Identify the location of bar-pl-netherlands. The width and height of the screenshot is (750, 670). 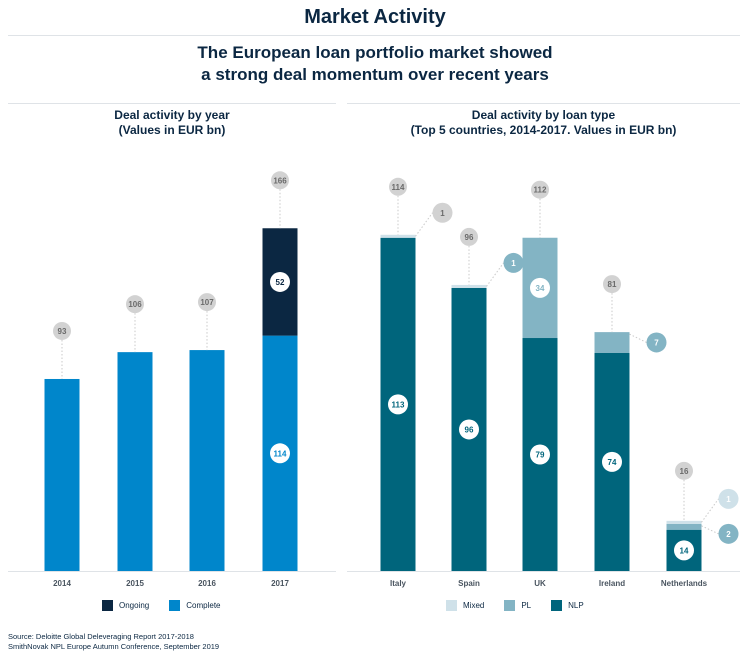
(684, 526).